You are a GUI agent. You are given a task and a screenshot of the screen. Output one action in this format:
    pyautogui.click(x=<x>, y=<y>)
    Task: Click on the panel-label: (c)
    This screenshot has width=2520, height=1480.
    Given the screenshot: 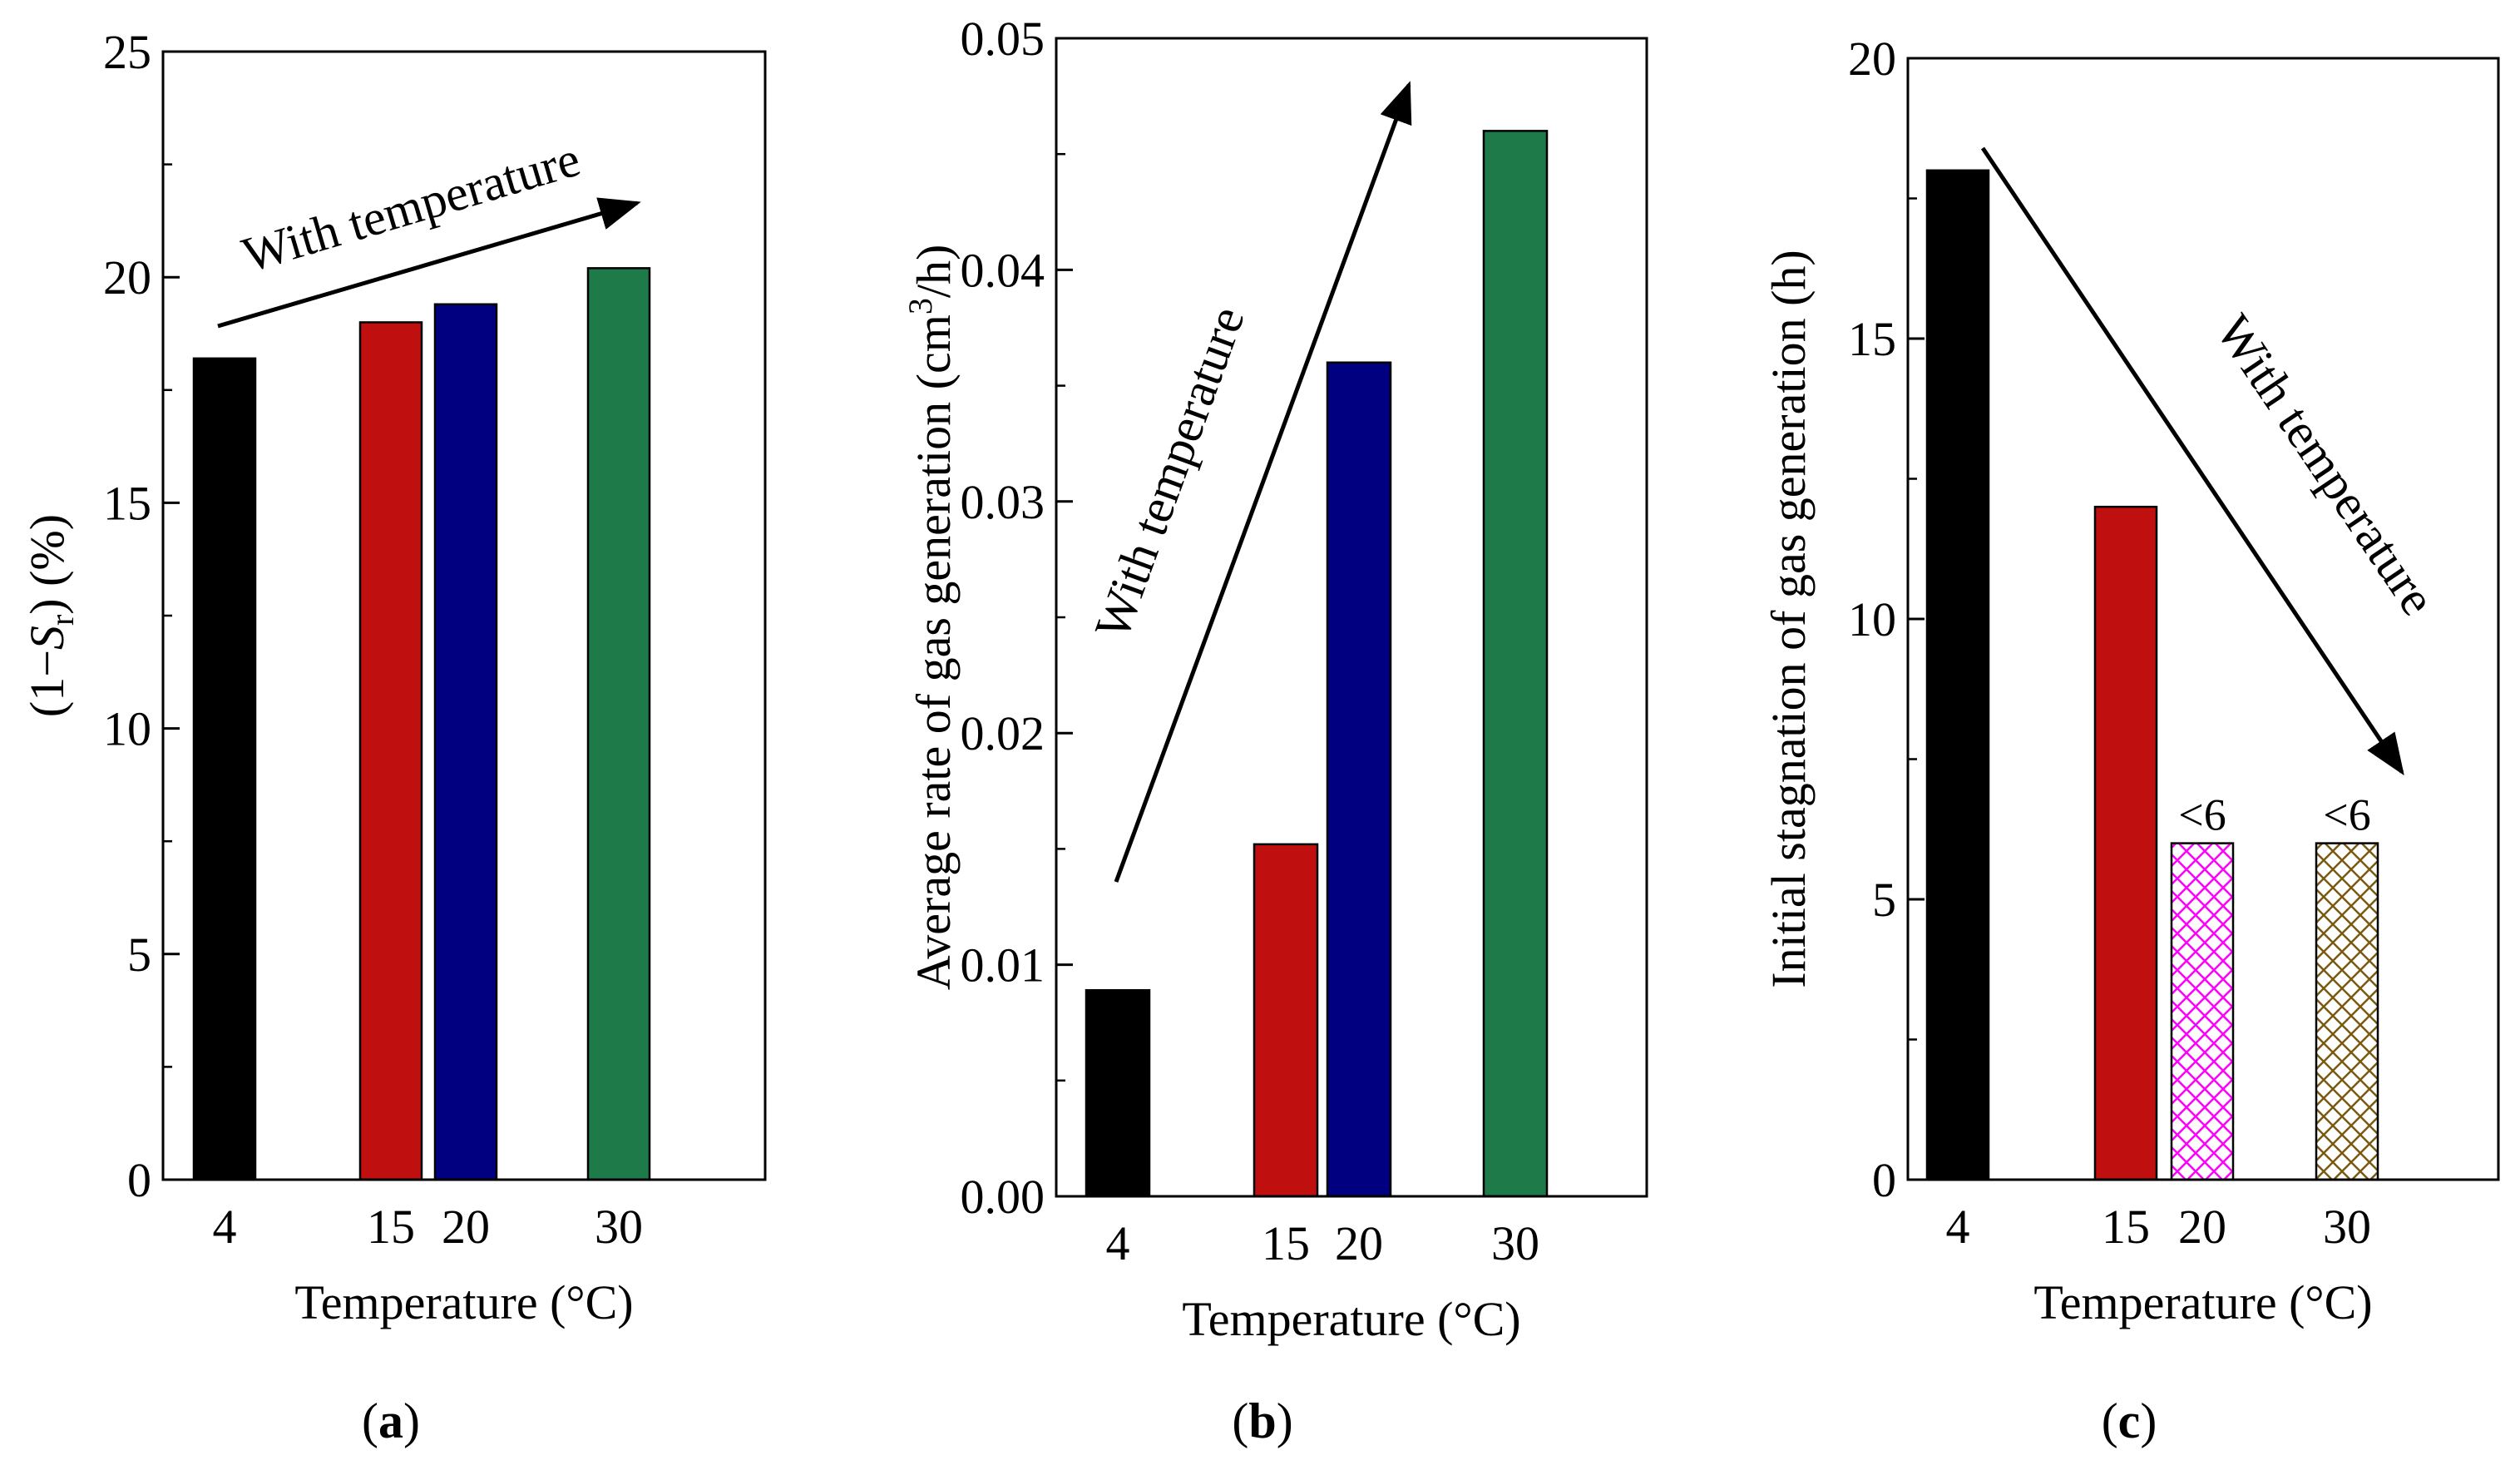 What is the action you would take?
    pyautogui.click(x=2129, y=1420)
    